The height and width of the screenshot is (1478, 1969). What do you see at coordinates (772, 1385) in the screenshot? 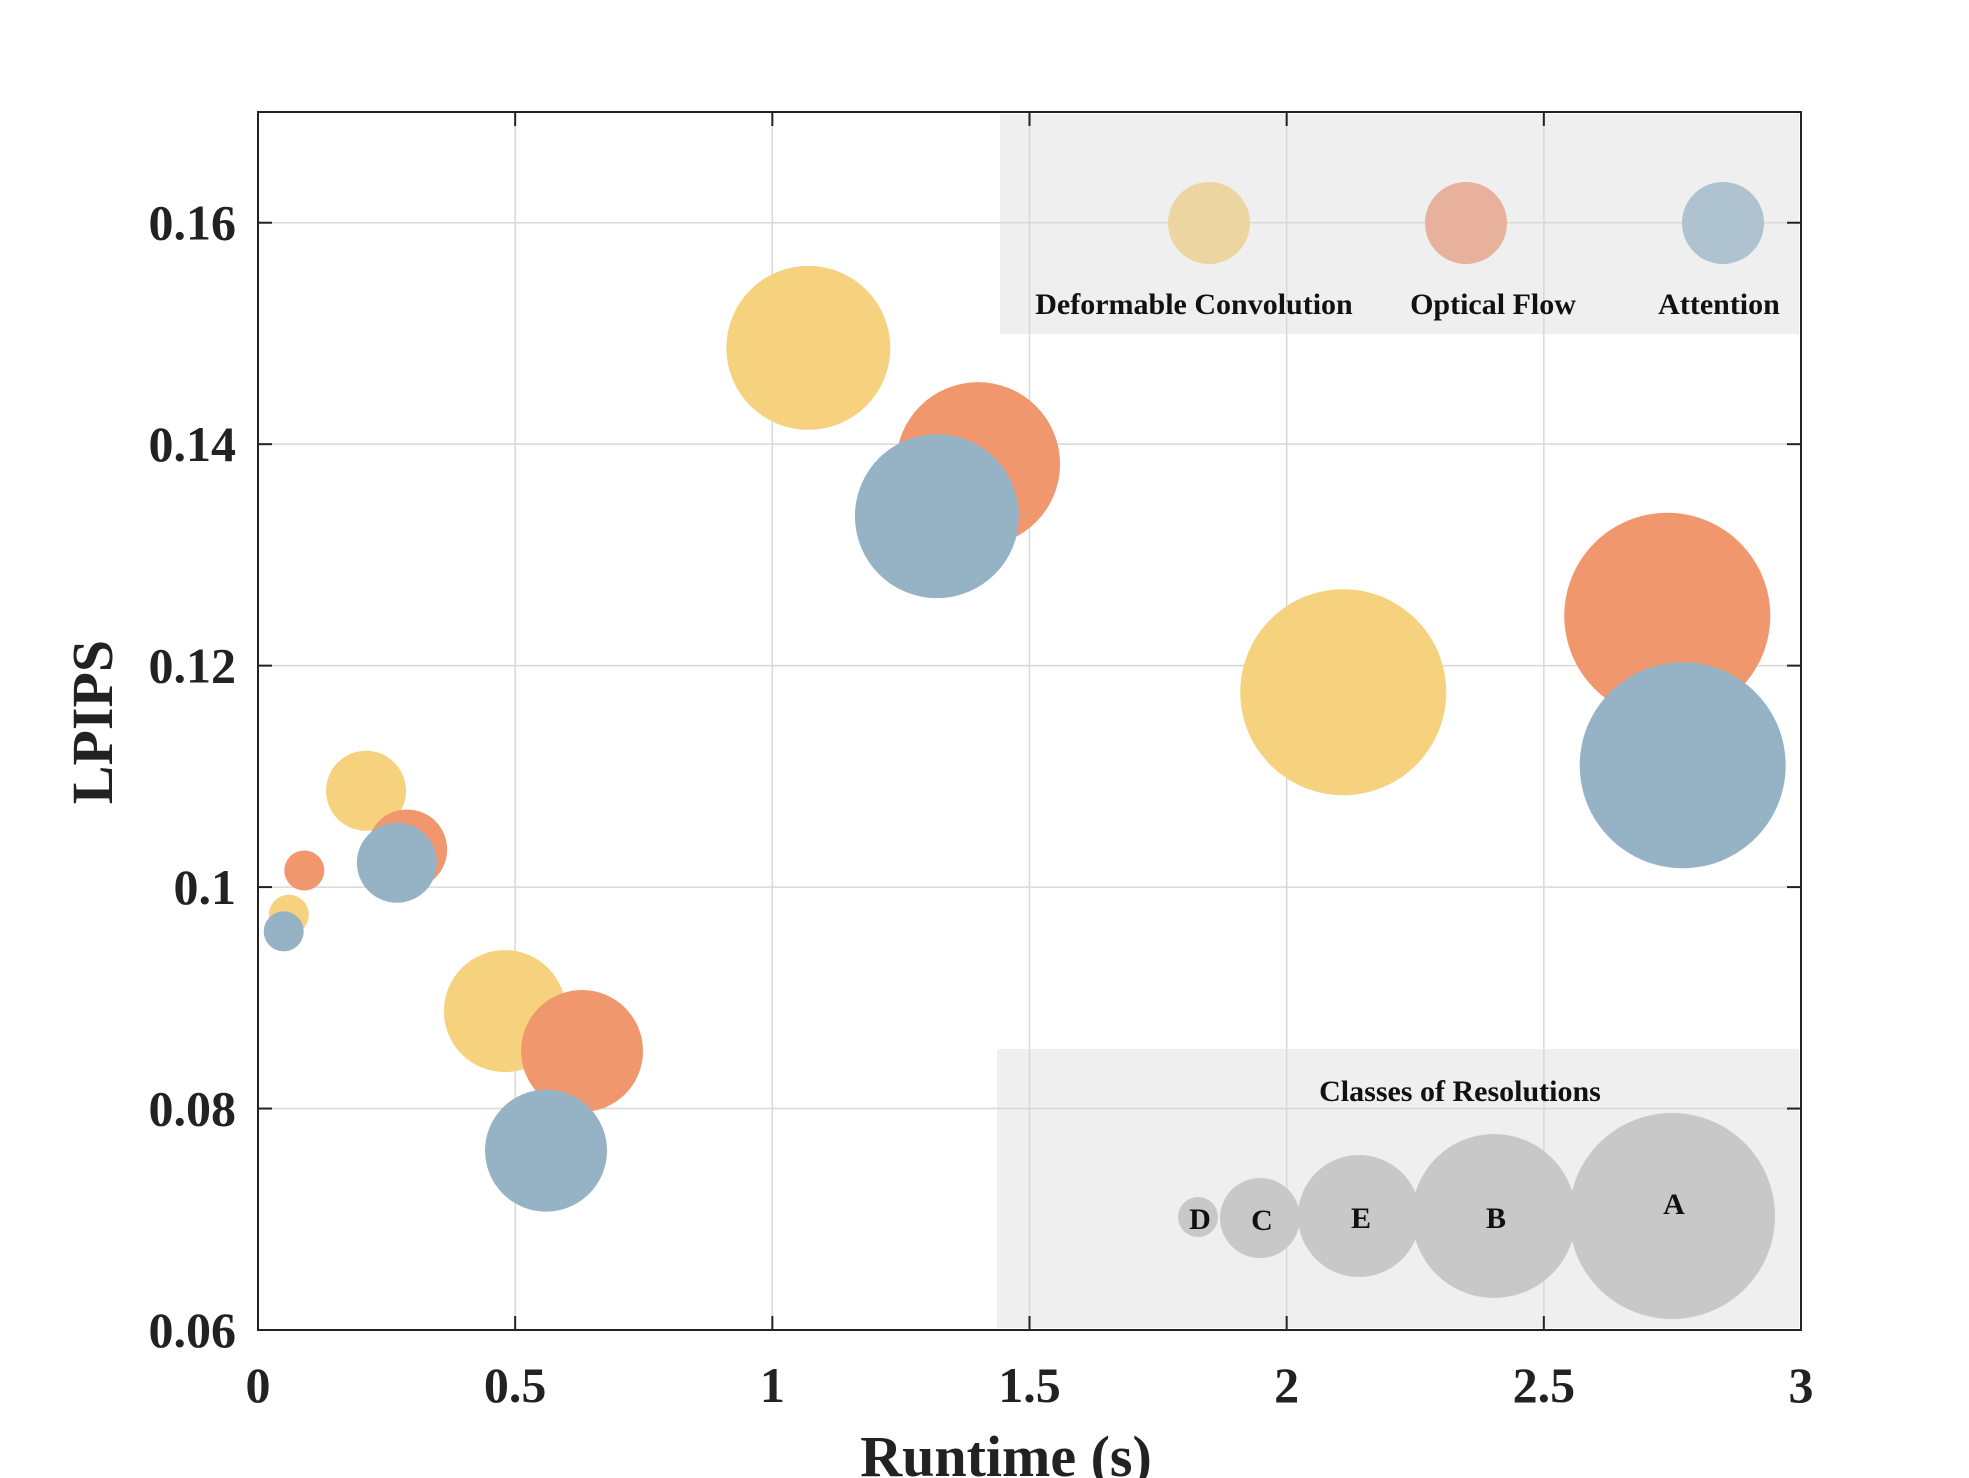
I see `x-tick-label: 1` at bounding box center [772, 1385].